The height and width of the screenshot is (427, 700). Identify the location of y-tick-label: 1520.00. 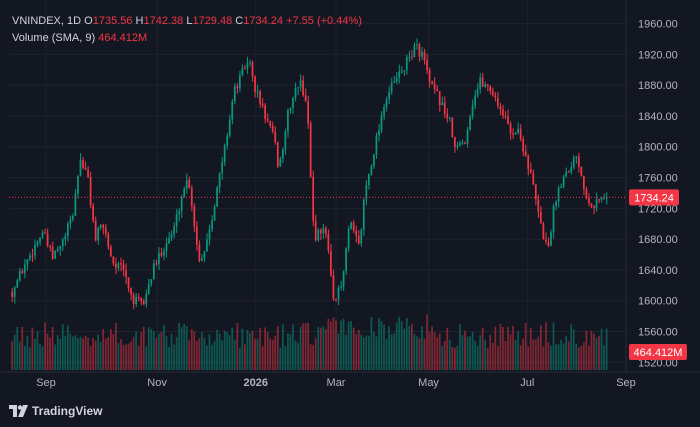
(658, 363).